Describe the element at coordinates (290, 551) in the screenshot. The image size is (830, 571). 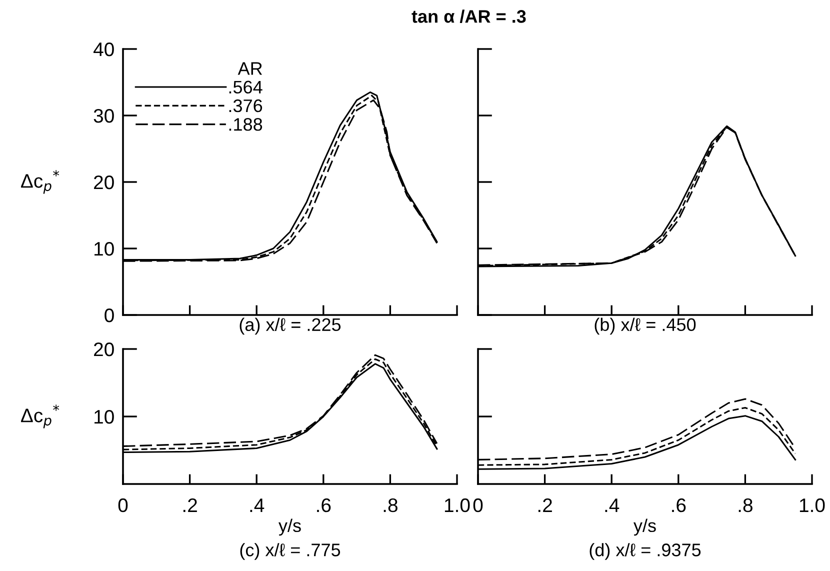
I see `text: (c) x/ℓ = .775` at that location.